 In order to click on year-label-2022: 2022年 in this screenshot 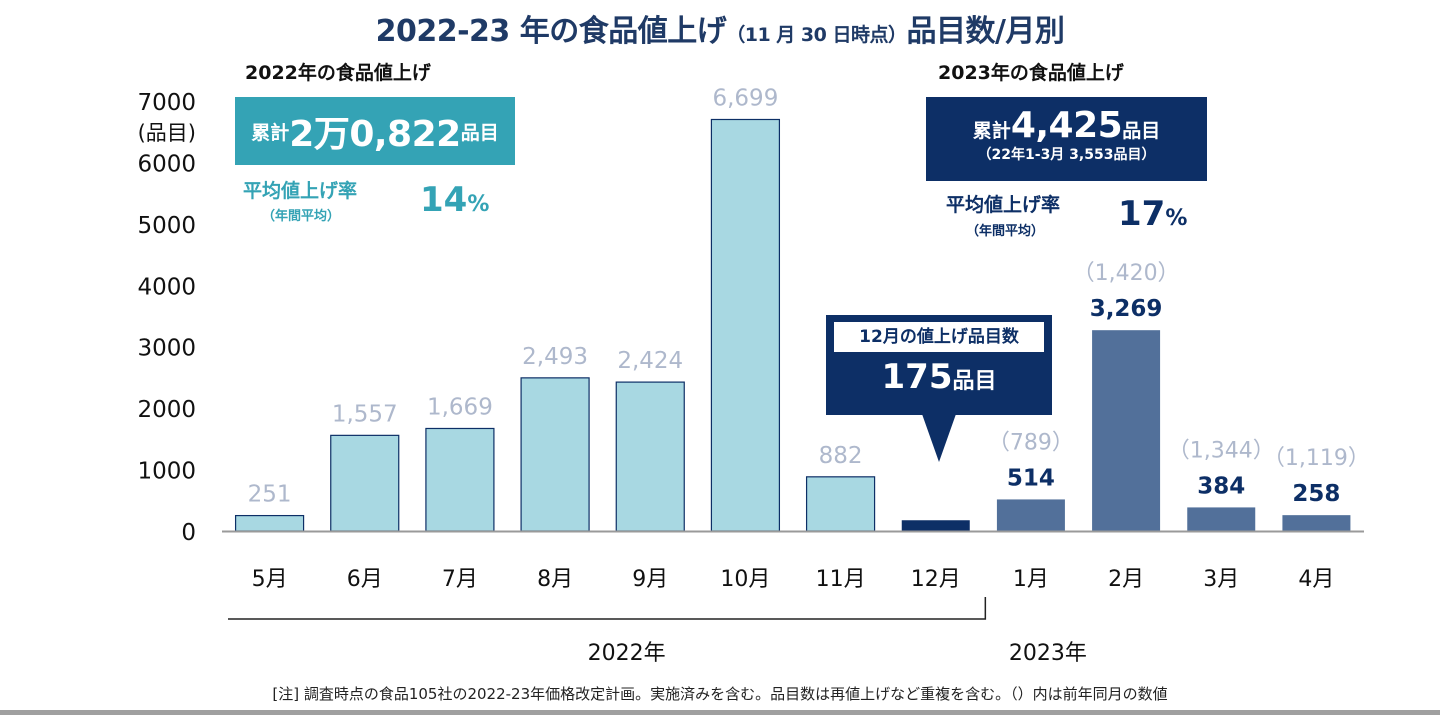, I will do `click(627, 653)`.